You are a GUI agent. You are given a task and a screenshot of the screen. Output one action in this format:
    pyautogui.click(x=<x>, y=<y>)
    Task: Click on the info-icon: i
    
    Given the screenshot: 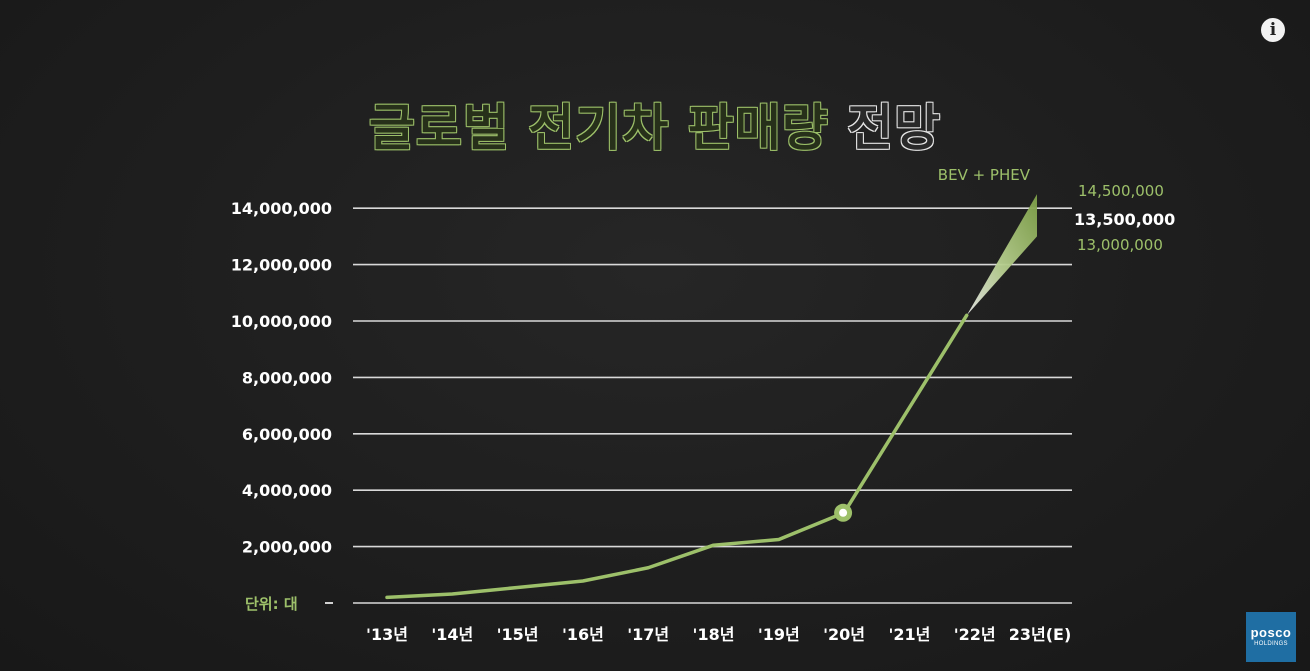 What is the action you would take?
    pyautogui.click(x=1273, y=30)
    